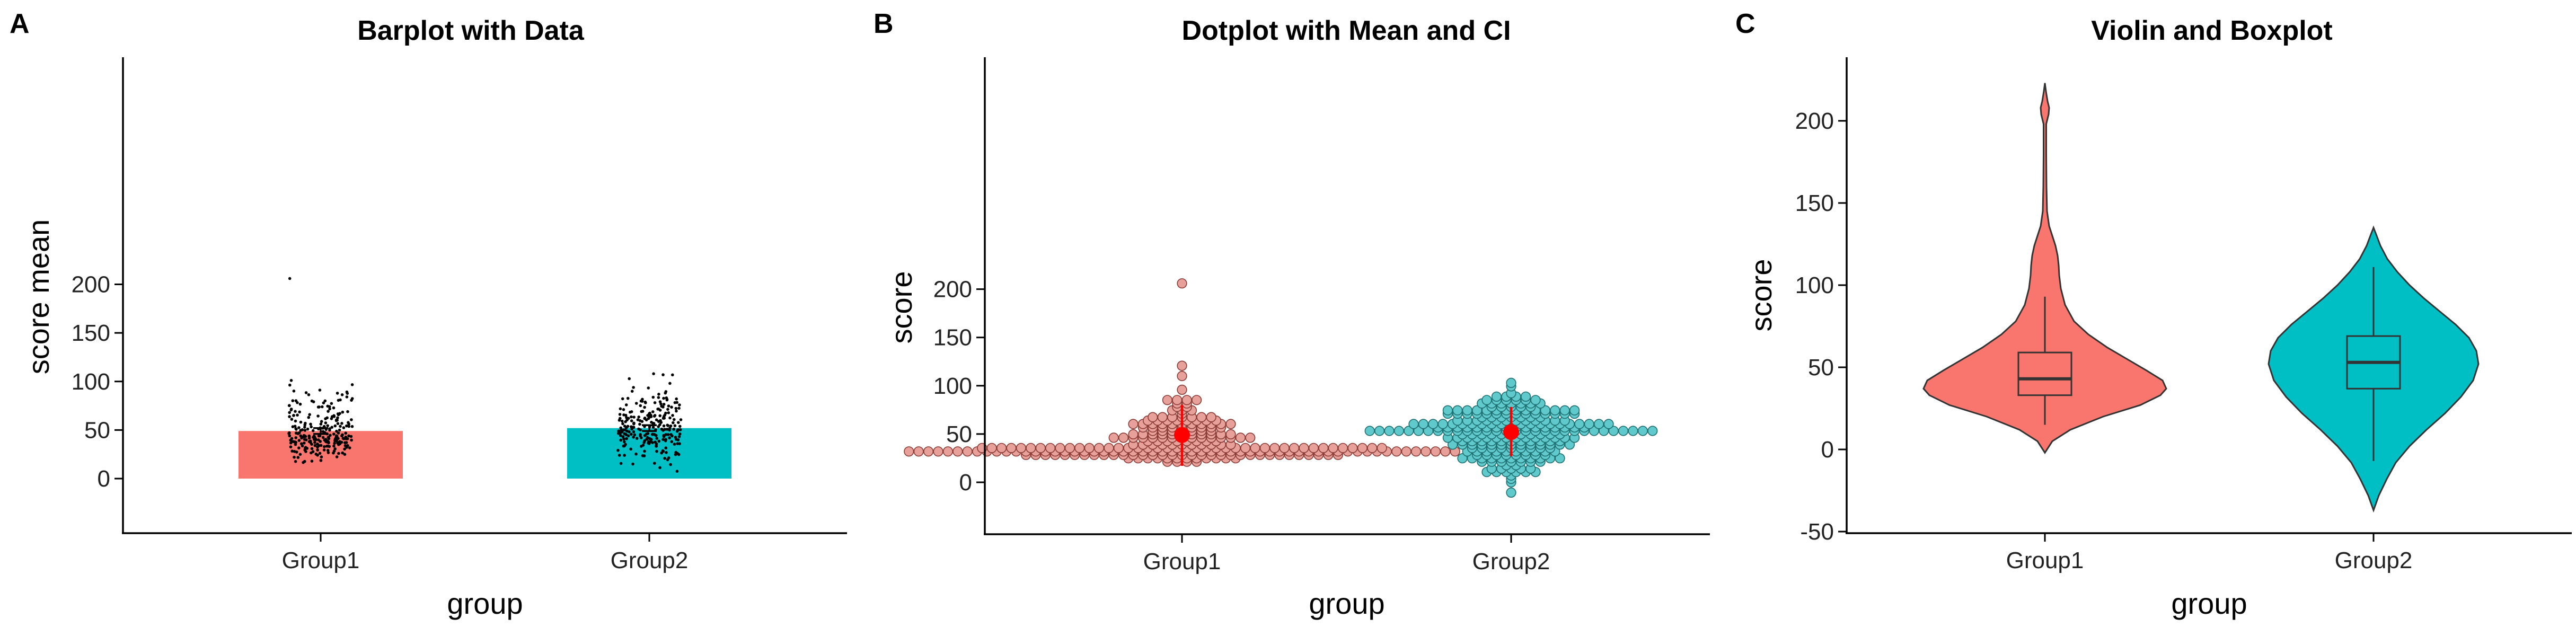 The width and height of the screenshot is (2576, 636). What do you see at coordinates (1745, 24) in the screenshot?
I see `panel-c-letter: C` at bounding box center [1745, 24].